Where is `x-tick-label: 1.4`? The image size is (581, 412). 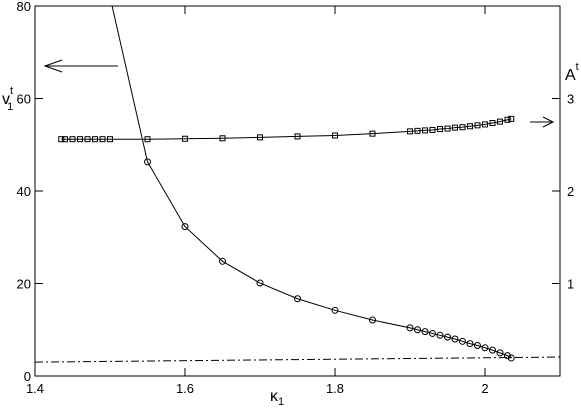 x-tick-label: 1.4 is located at coordinates (35, 388).